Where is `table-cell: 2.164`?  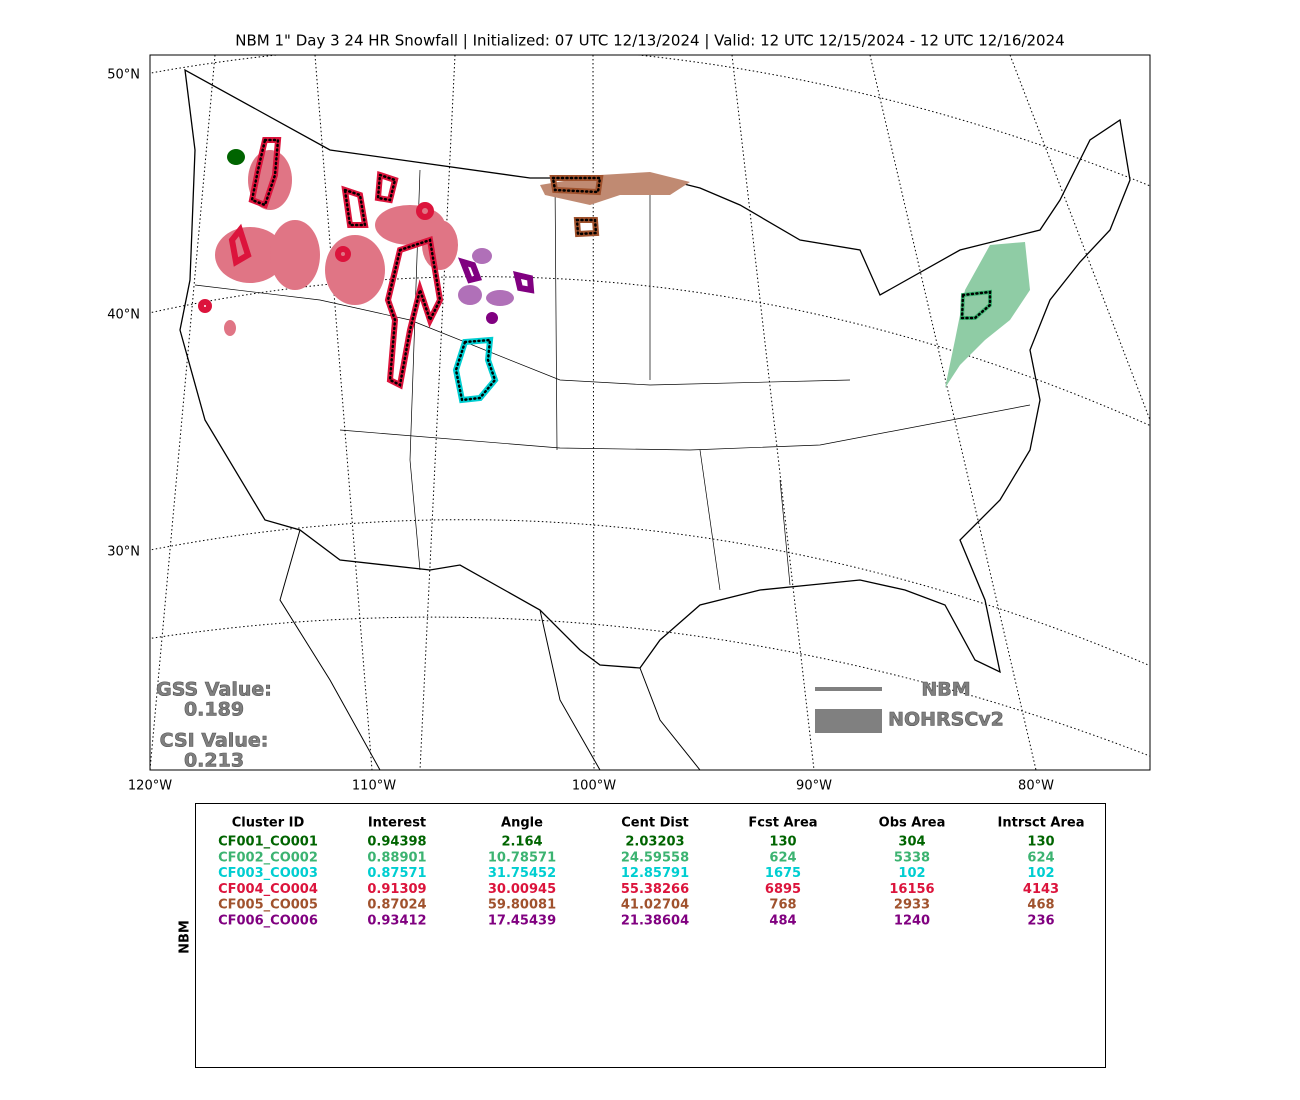
table-cell: 2.164 is located at coordinates (521, 842).